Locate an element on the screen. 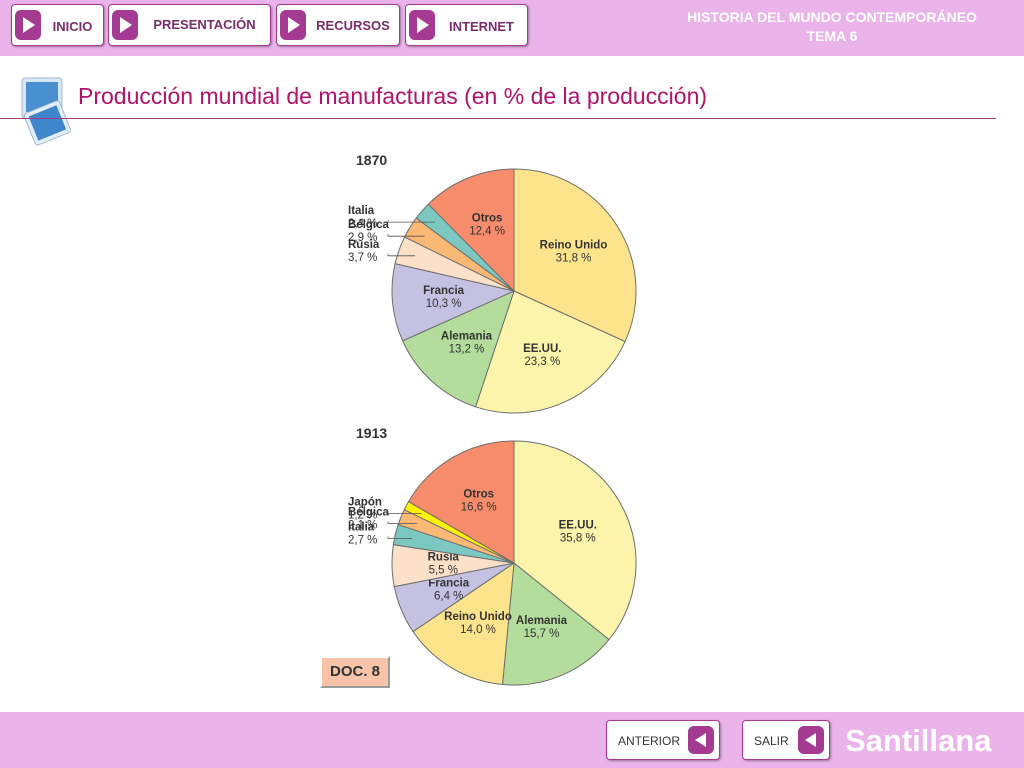 The height and width of the screenshot is (768, 1024). salir-label: SALIR is located at coordinates (771, 741).